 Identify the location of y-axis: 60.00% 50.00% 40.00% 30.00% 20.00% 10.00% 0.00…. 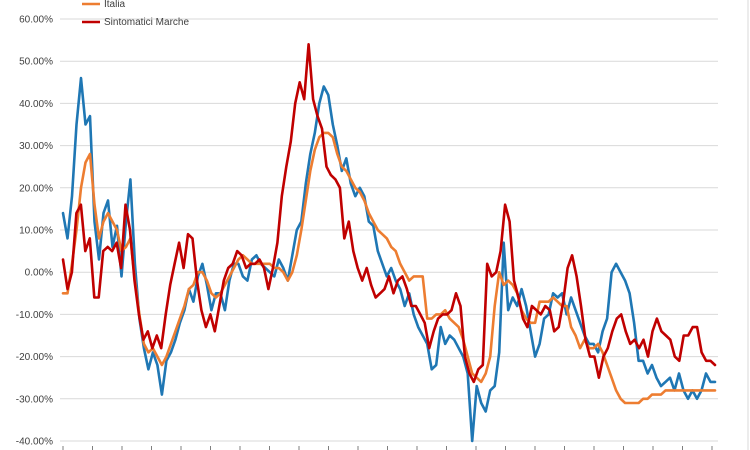
(34, 231).